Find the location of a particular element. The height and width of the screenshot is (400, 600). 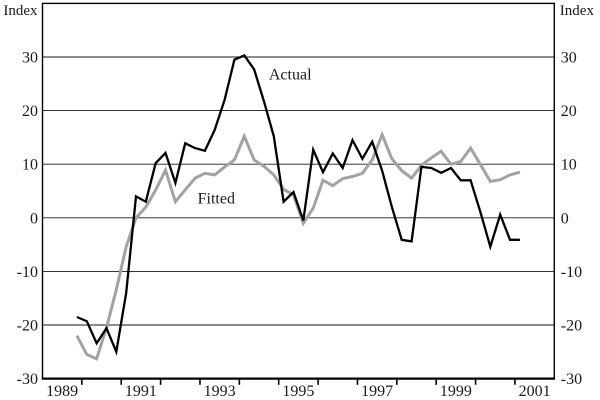

y-tick-label-left: -10 is located at coordinates (27, 272).